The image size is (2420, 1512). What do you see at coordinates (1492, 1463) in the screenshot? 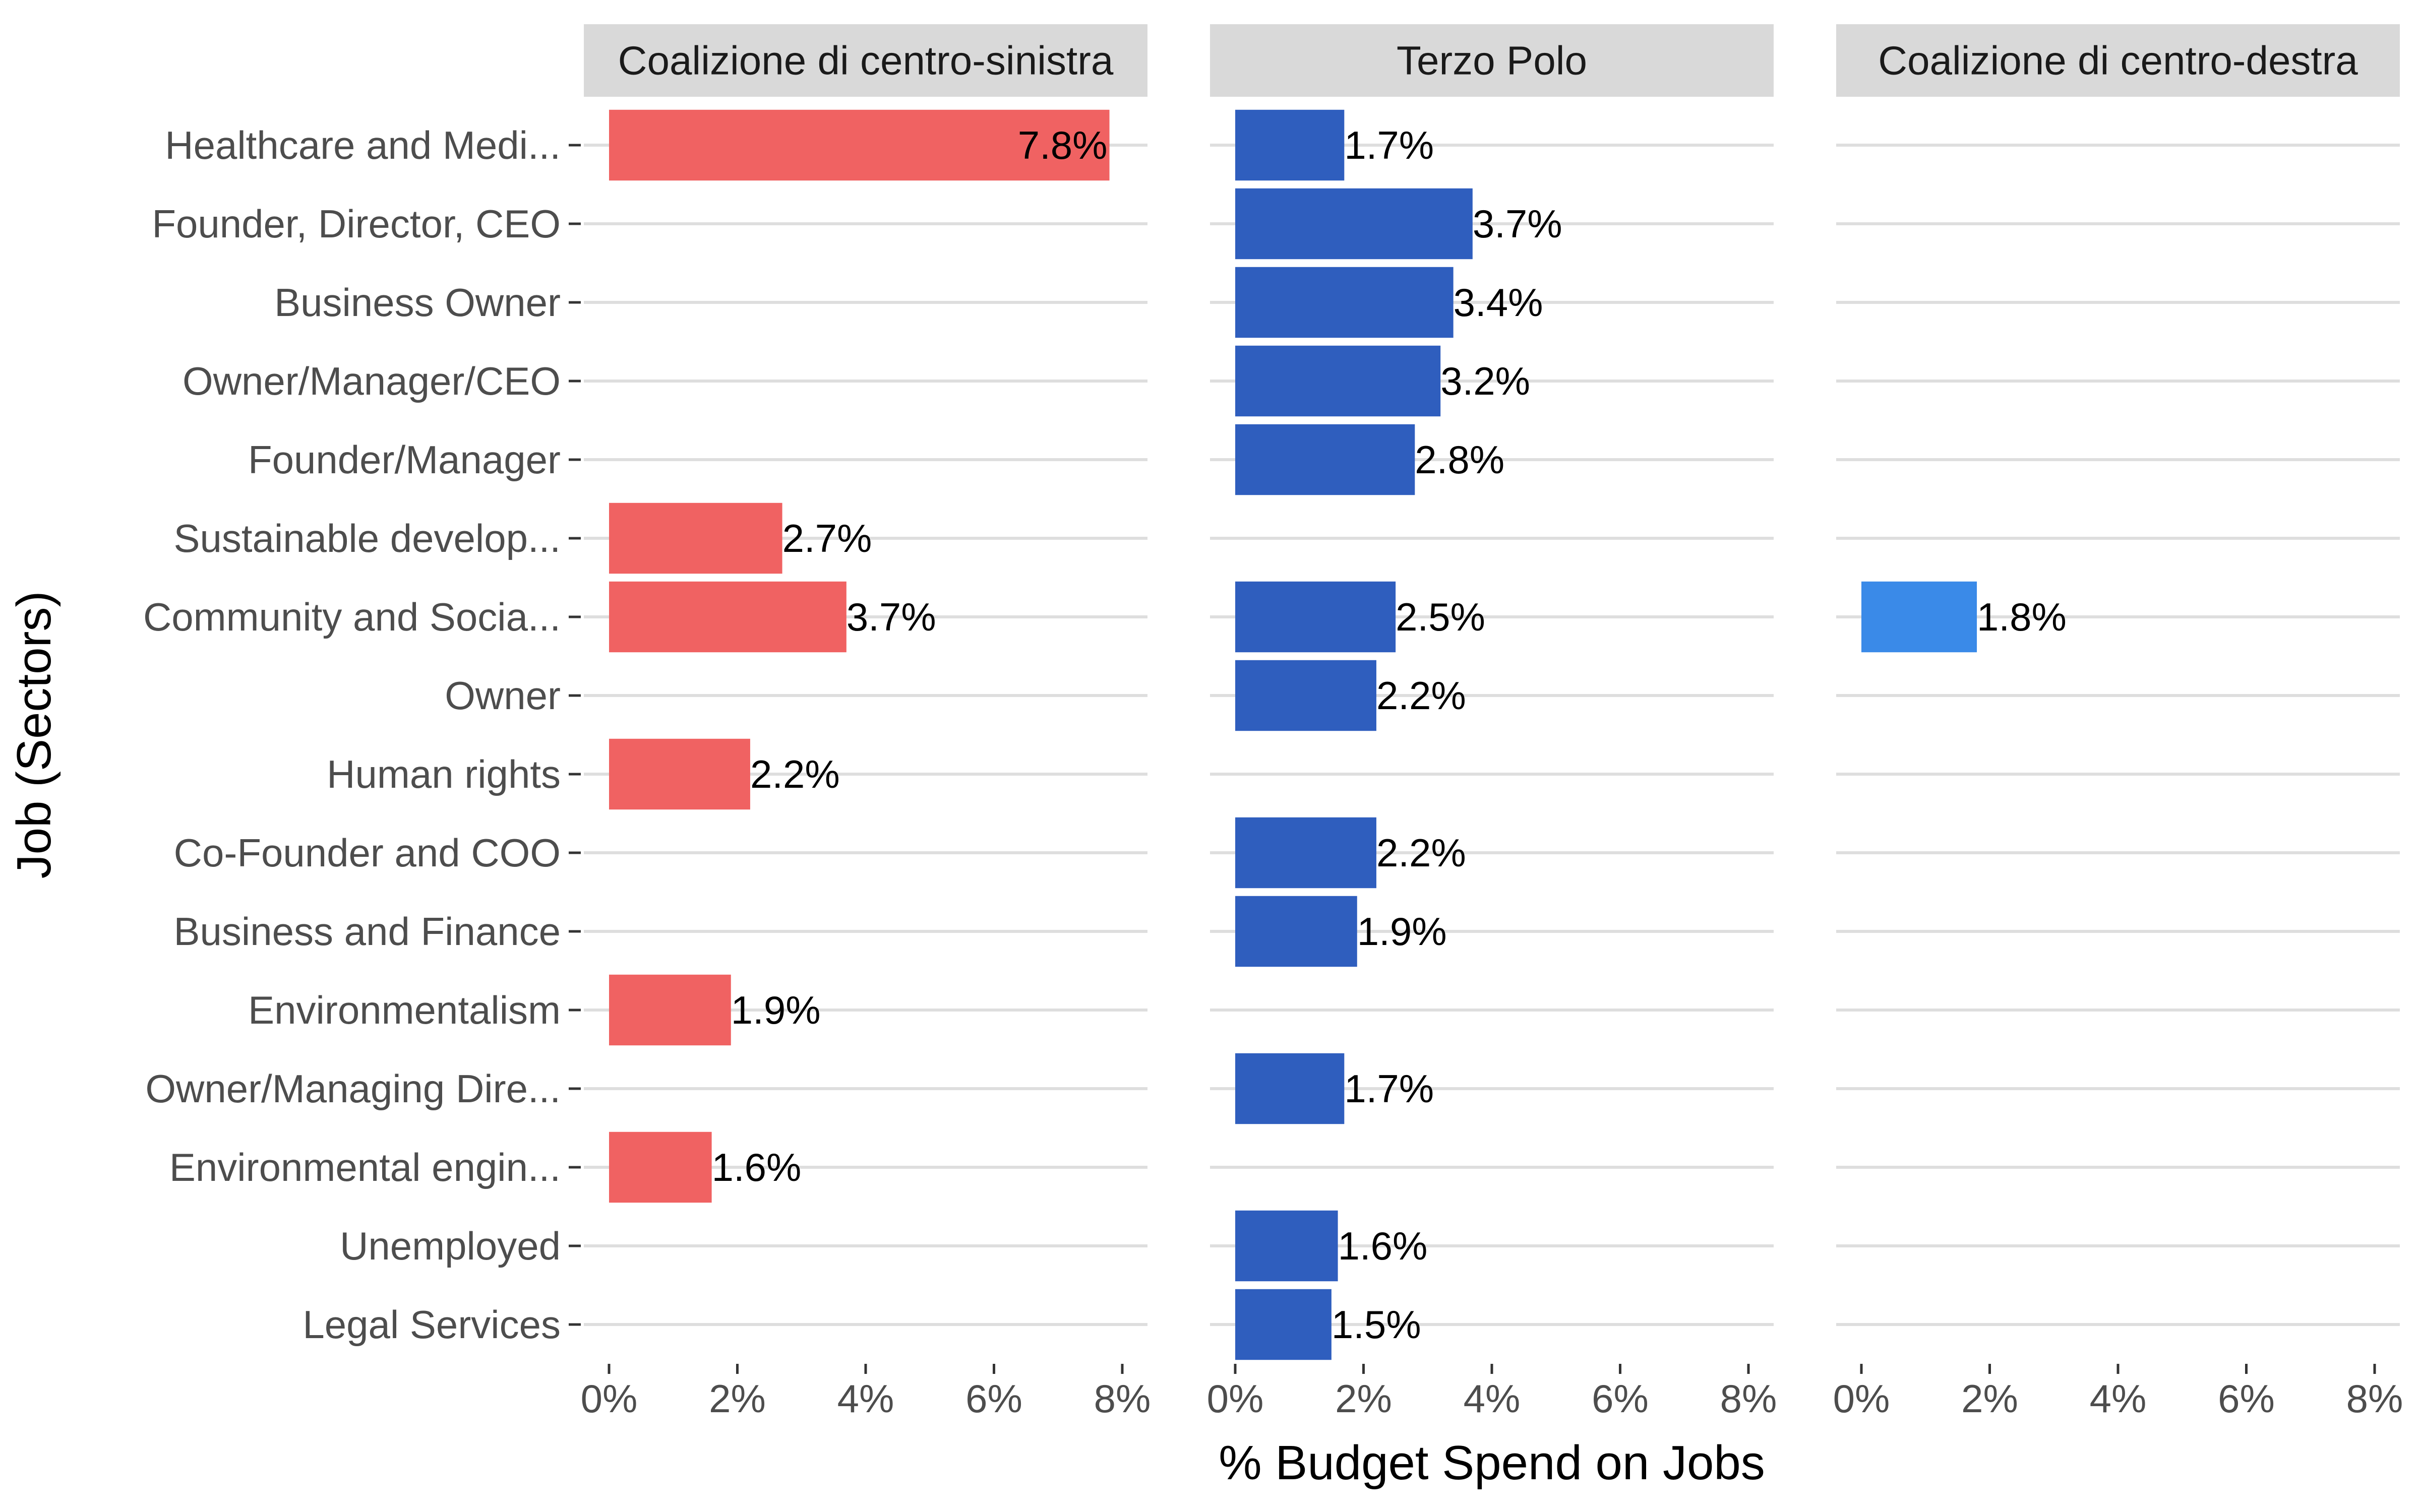
I see `x-axis-title: % Budget Spend on Jobs` at bounding box center [1492, 1463].